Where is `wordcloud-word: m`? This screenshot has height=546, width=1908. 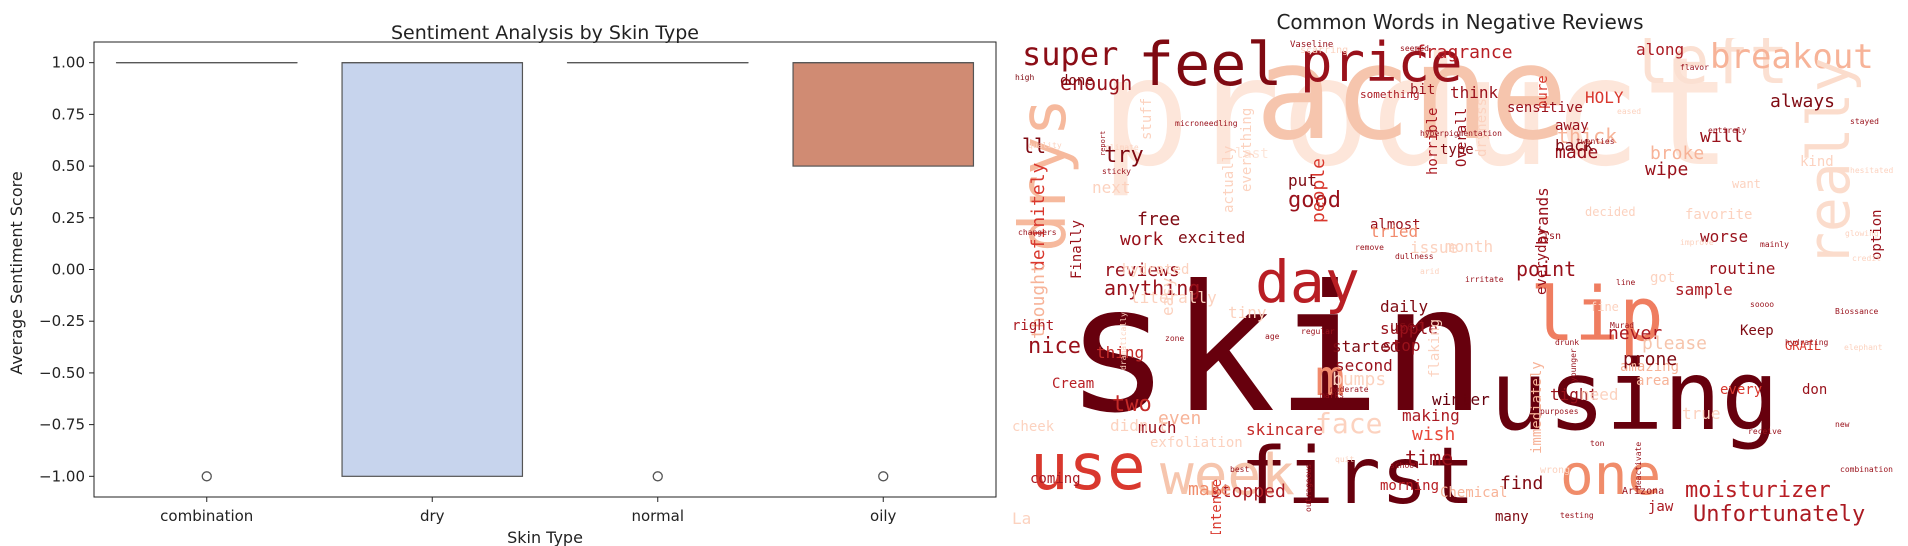
wordcloud-word: m is located at coordinates (1330, 378).